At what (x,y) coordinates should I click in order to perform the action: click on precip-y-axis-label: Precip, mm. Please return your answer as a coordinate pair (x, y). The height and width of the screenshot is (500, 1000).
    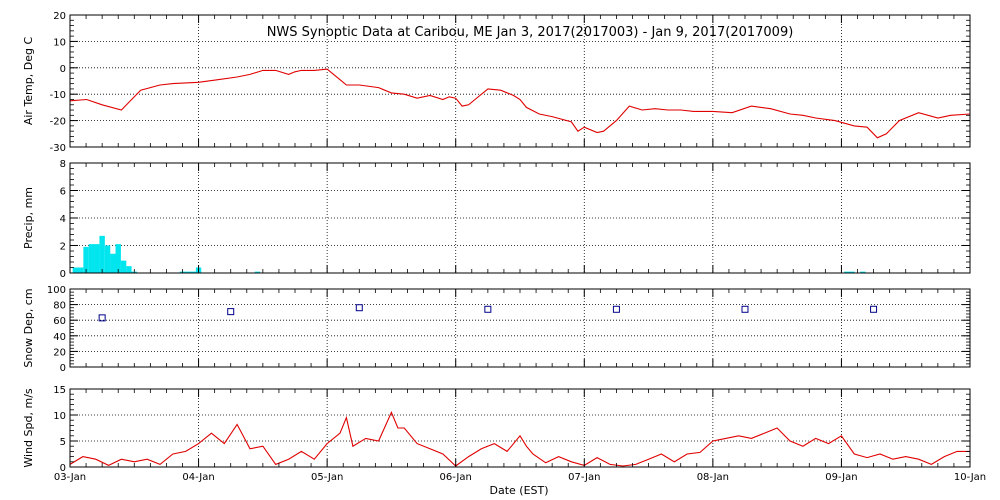
    Looking at the image, I should click on (28, 218).